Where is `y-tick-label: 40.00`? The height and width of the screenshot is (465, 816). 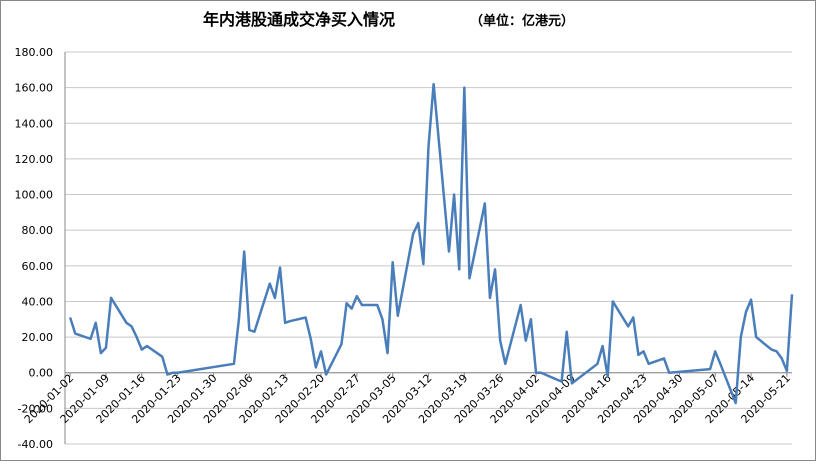
y-tick-label: 40.00 is located at coordinates (38, 301).